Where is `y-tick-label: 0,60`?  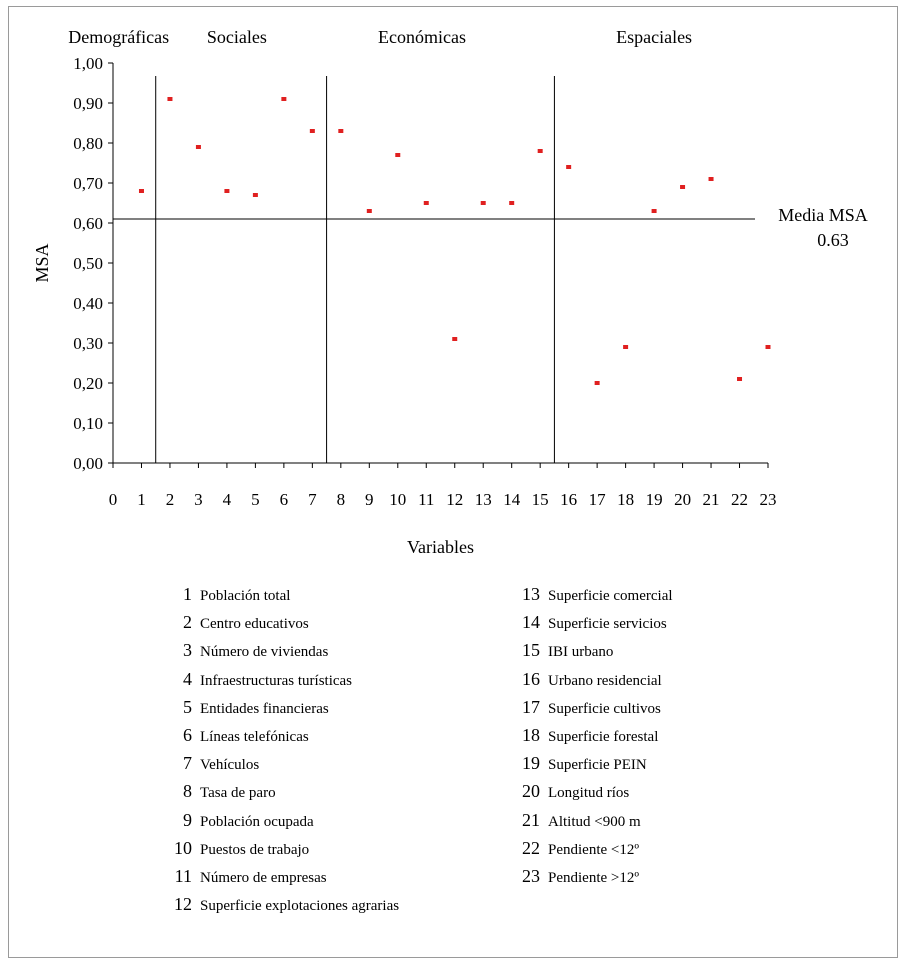 y-tick-label: 0,60 is located at coordinates (88, 223).